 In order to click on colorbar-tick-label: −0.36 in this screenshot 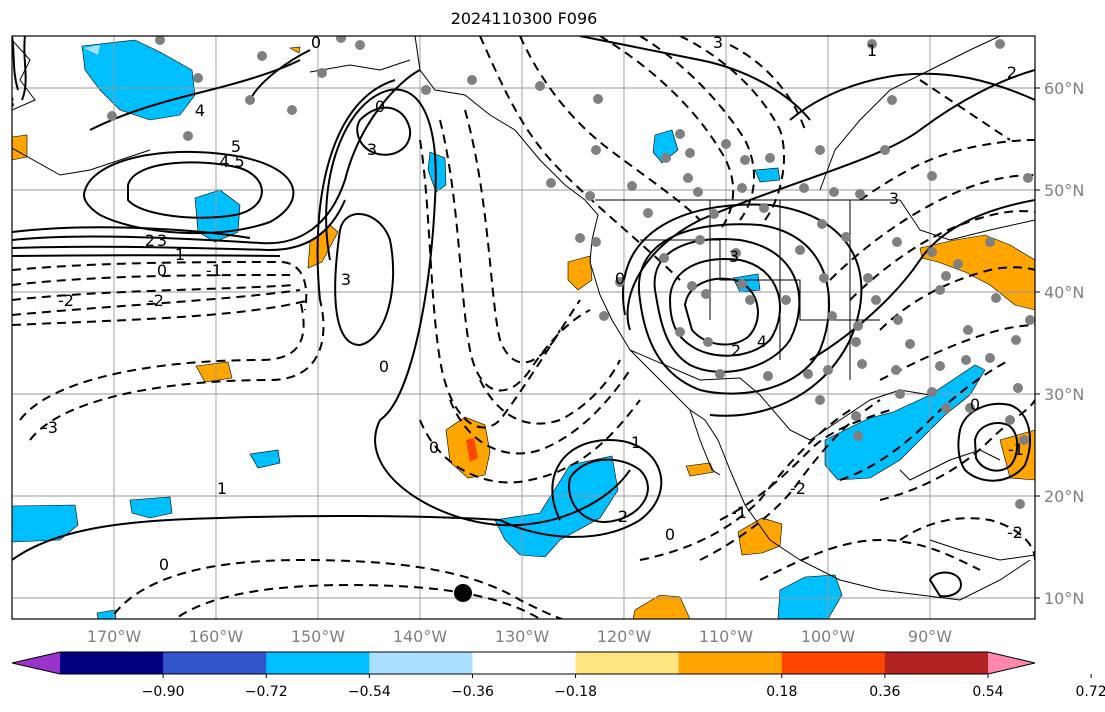, I will do `click(472, 692)`.